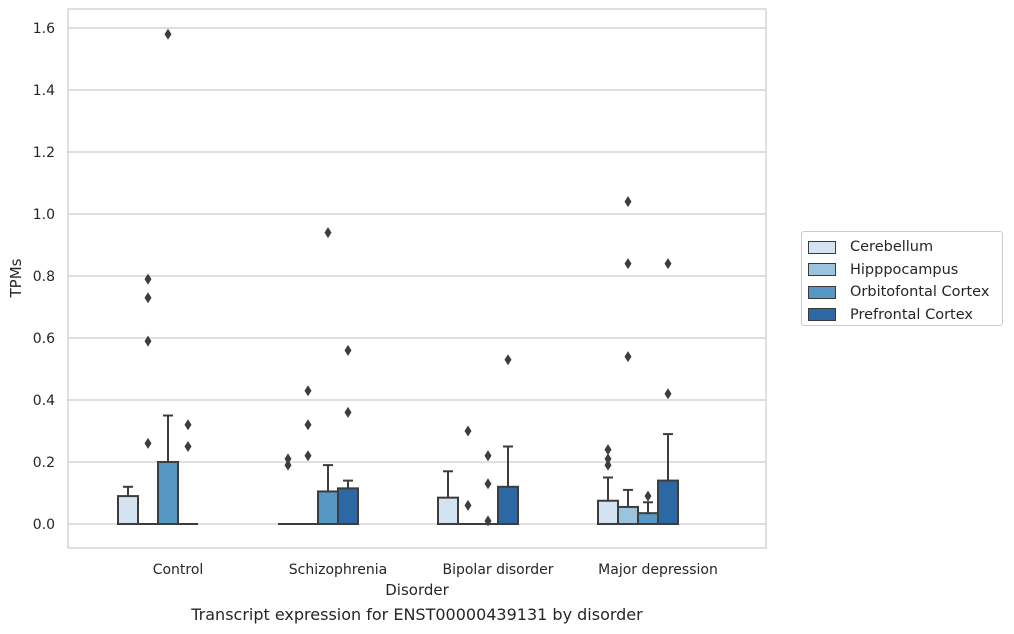  What do you see at coordinates (658, 570) in the screenshot?
I see `x-tick-label-3: Major depression` at bounding box center [658, 570].